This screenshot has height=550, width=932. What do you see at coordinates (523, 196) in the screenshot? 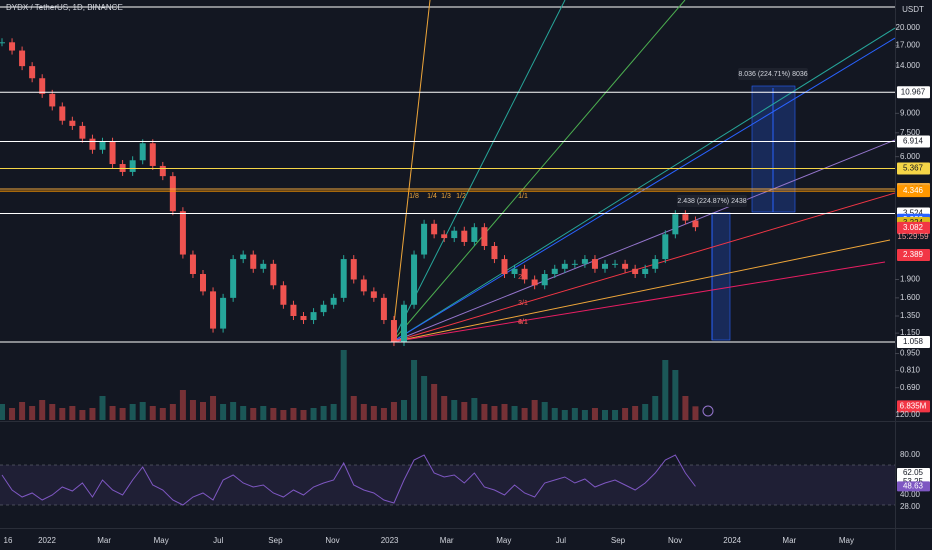
I see `fan-label: 1/1` at bounding box center [523, 196].